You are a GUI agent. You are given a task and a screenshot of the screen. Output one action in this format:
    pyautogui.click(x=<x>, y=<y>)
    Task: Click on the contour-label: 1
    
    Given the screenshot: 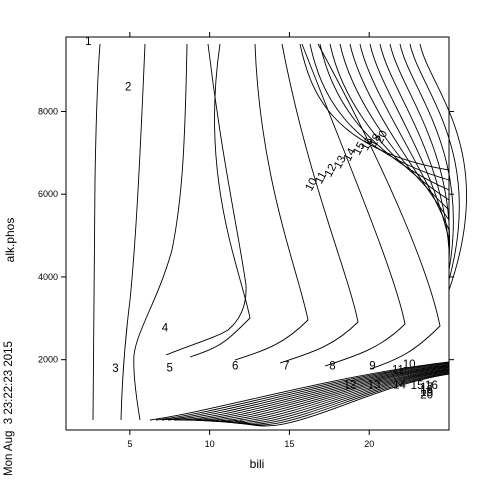 What is the action you would take?
    pyautogui.click(x=88, y=42)
    